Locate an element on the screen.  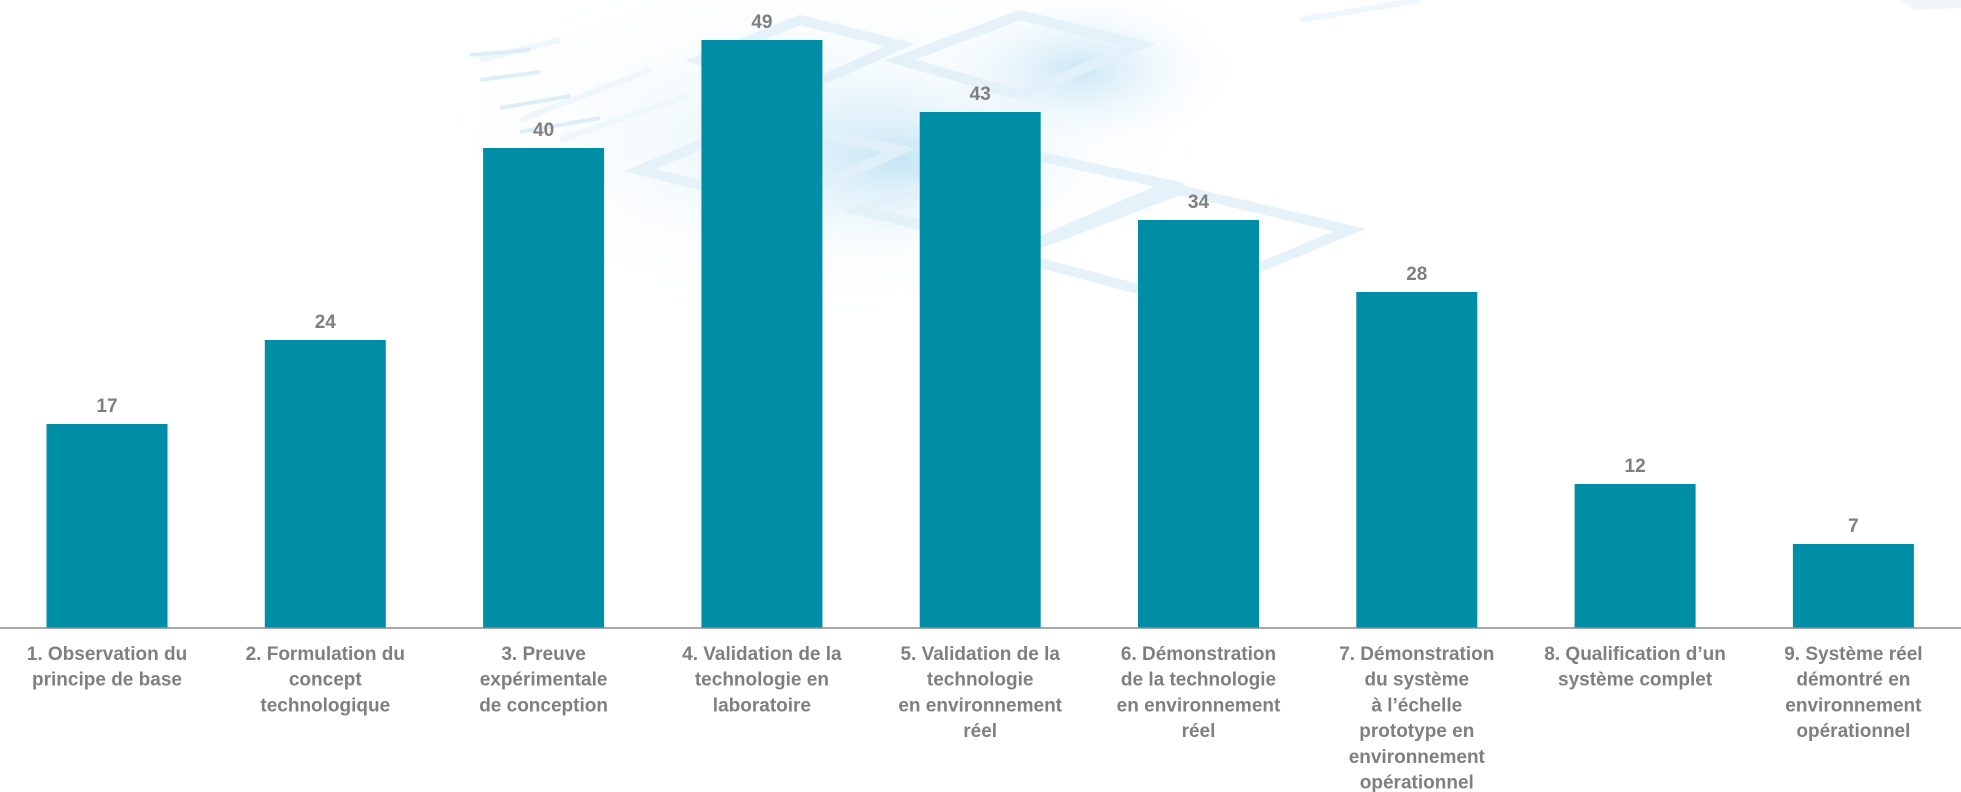
value-label-6: 34 is located at coordinates (1199, 202).